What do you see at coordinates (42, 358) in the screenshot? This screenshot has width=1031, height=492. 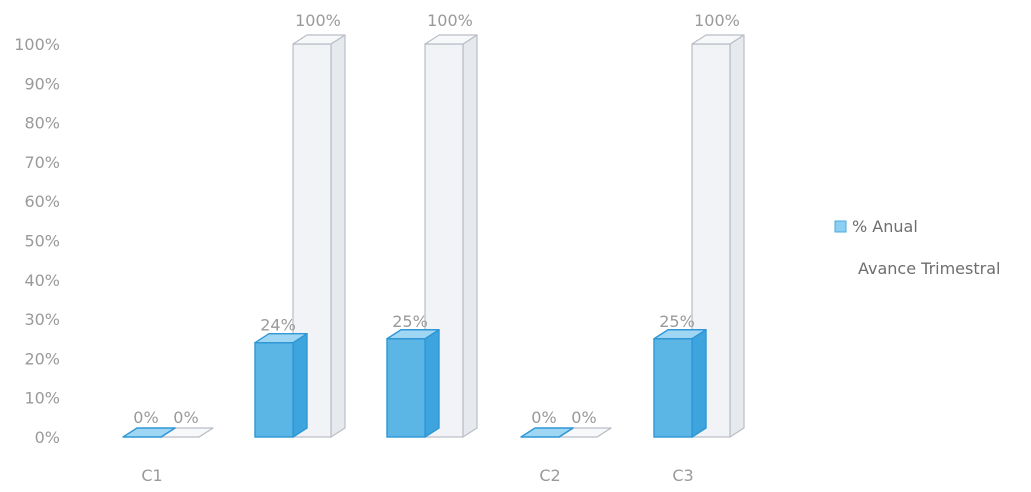 I see `y-tick-label: 20%` at bounding box center [42, 358].